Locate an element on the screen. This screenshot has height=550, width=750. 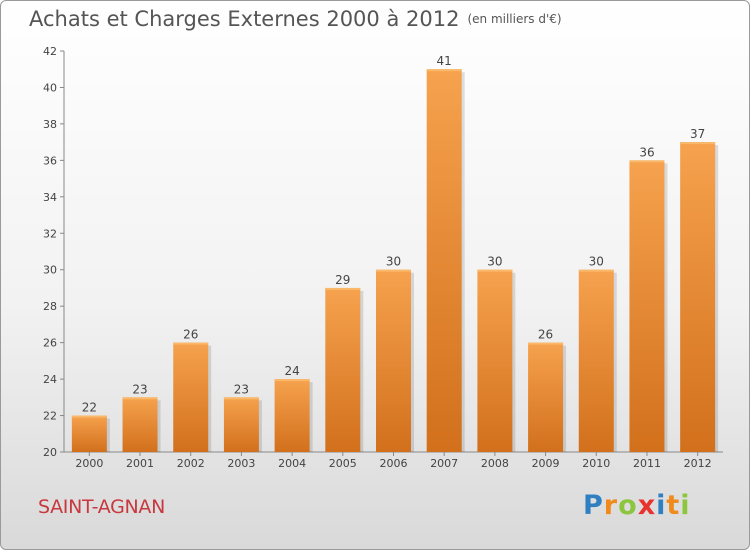
x-tick-label: 2009 is located at coordinates (546, 463).